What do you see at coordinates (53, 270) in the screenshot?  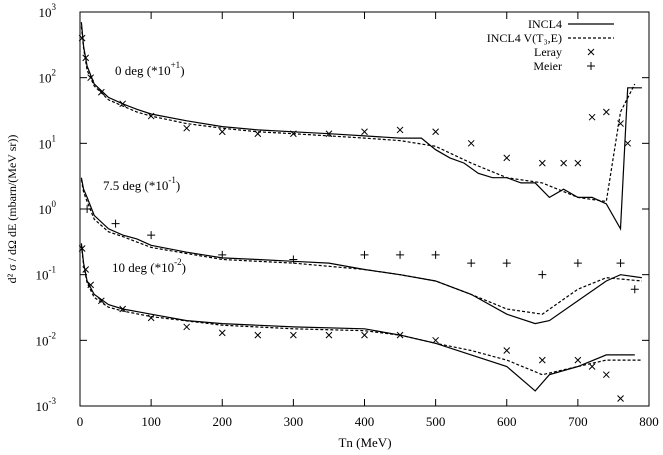 I see `y-tick-exponent: -1` at bounding box center [53, 270].